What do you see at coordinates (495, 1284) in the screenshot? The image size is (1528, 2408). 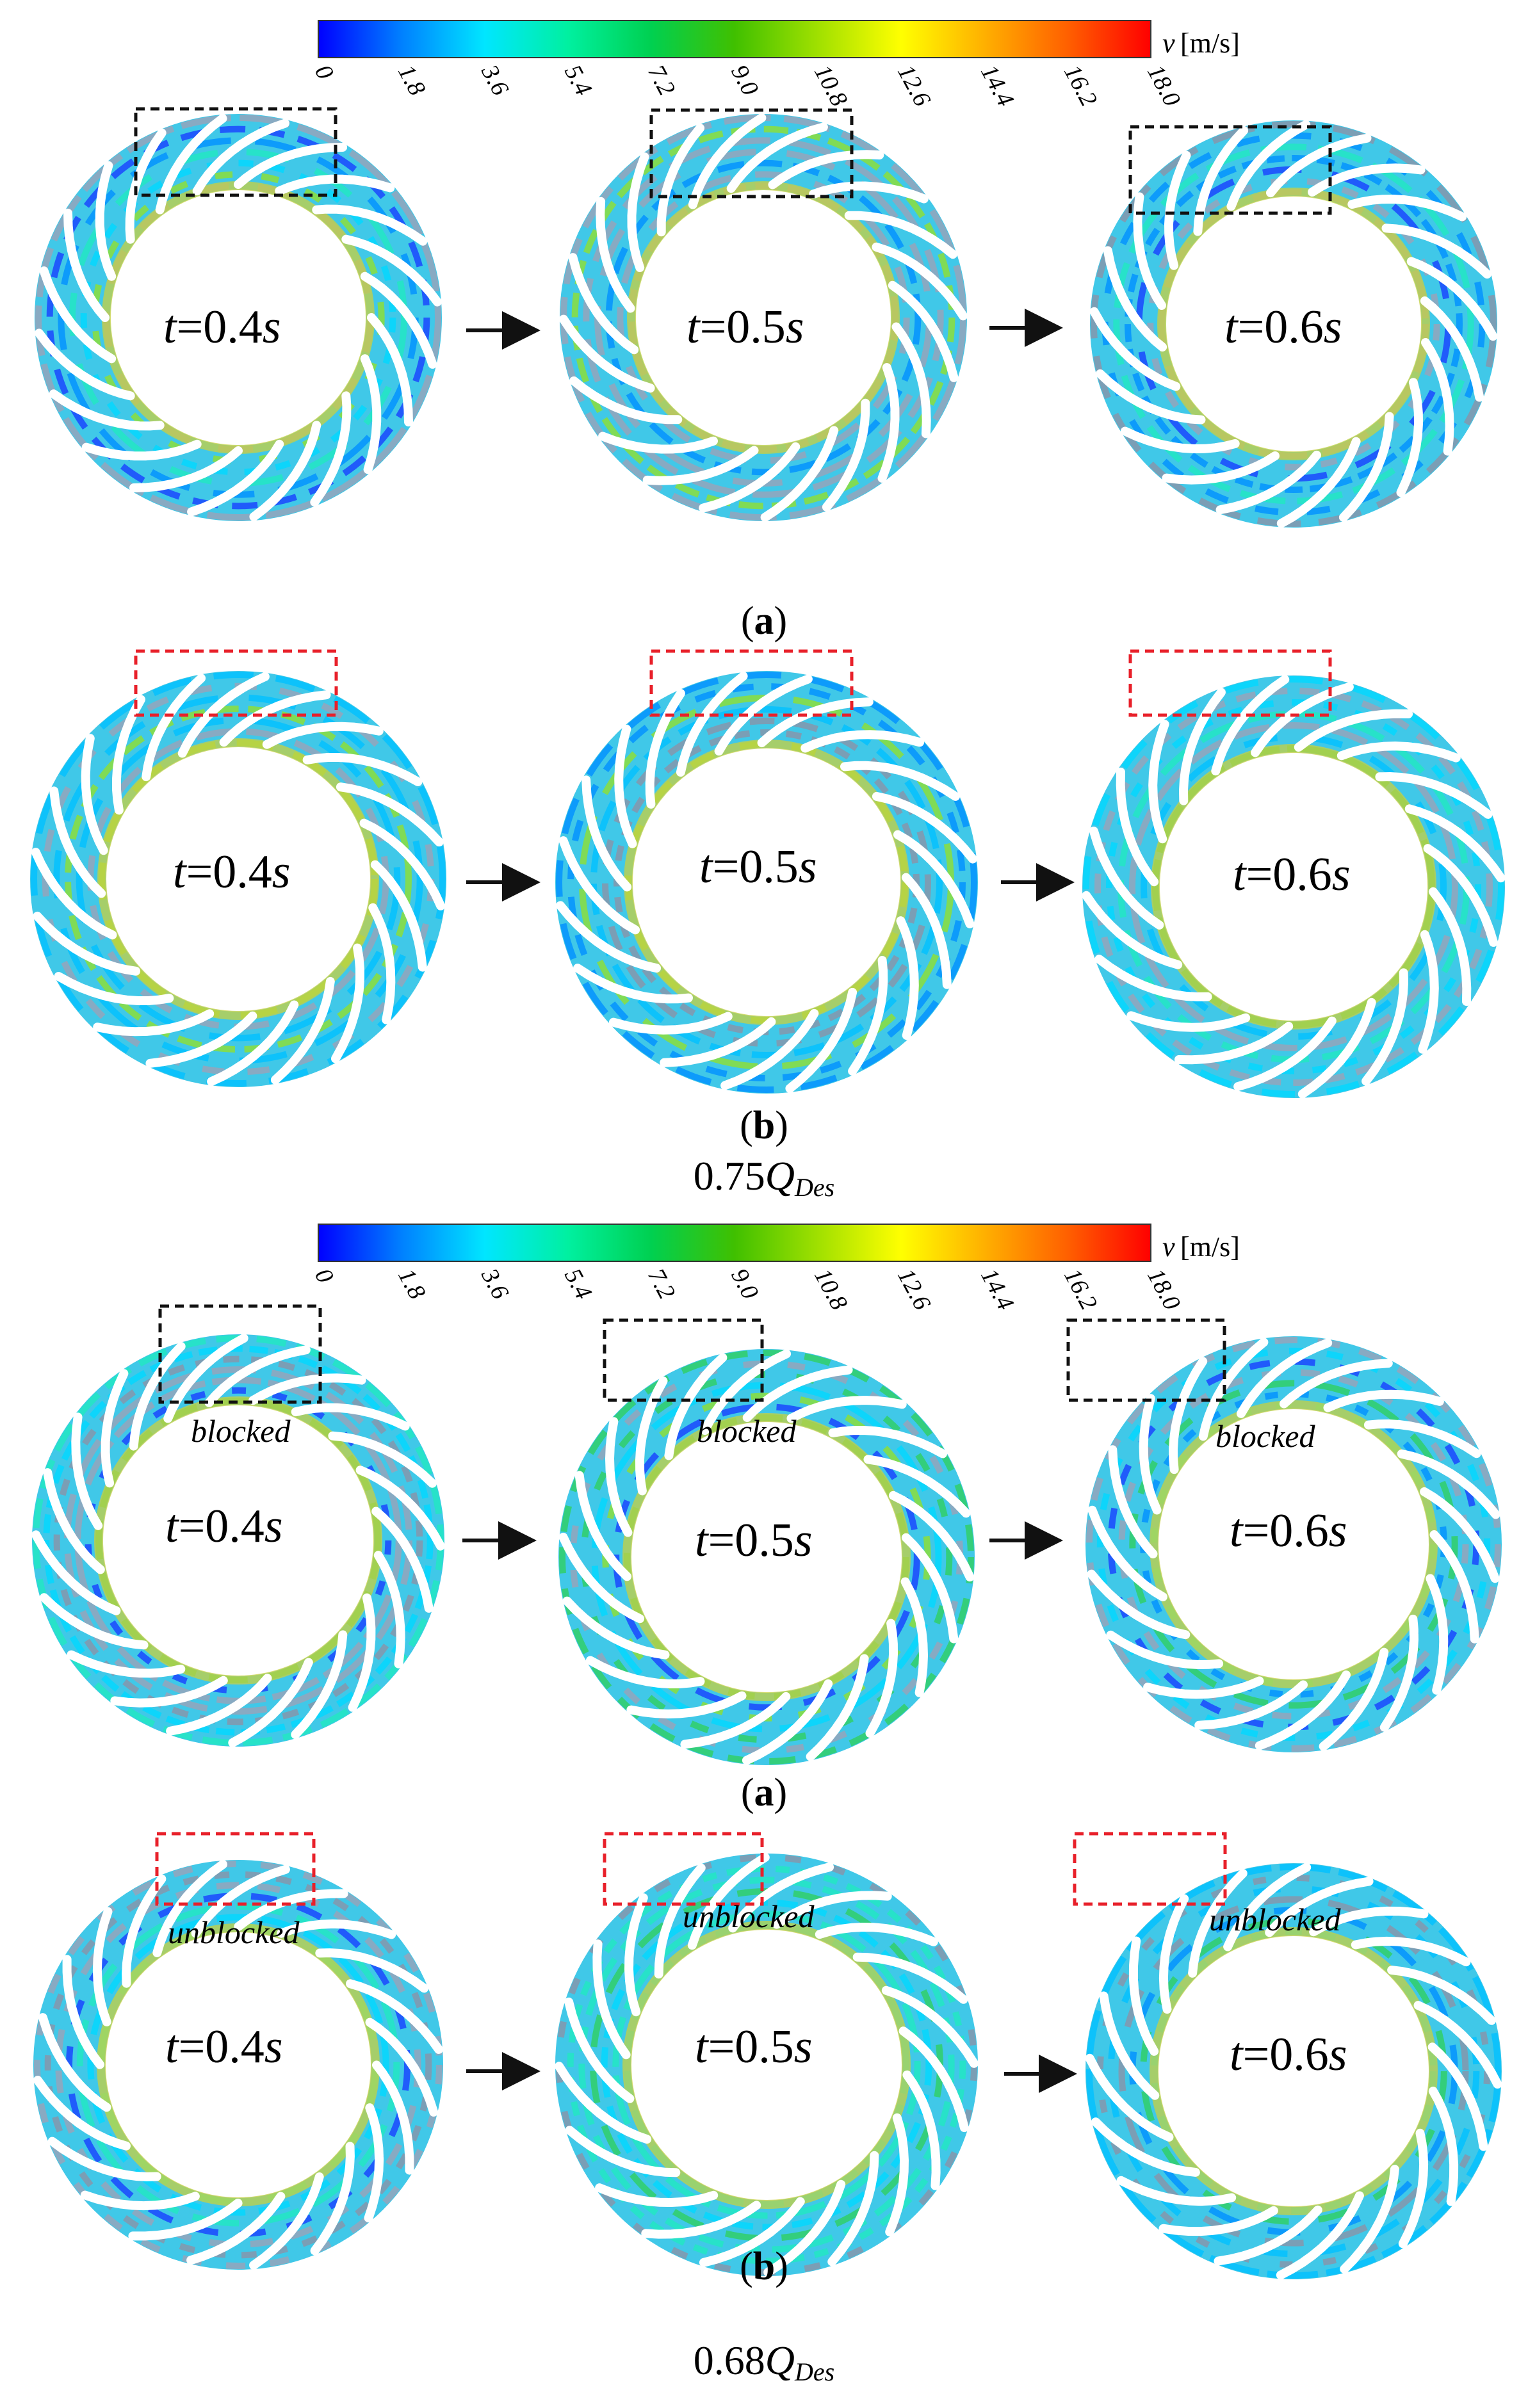 I see `colorbar-tick-label: 3.6` at bounding box center [495, 1284].